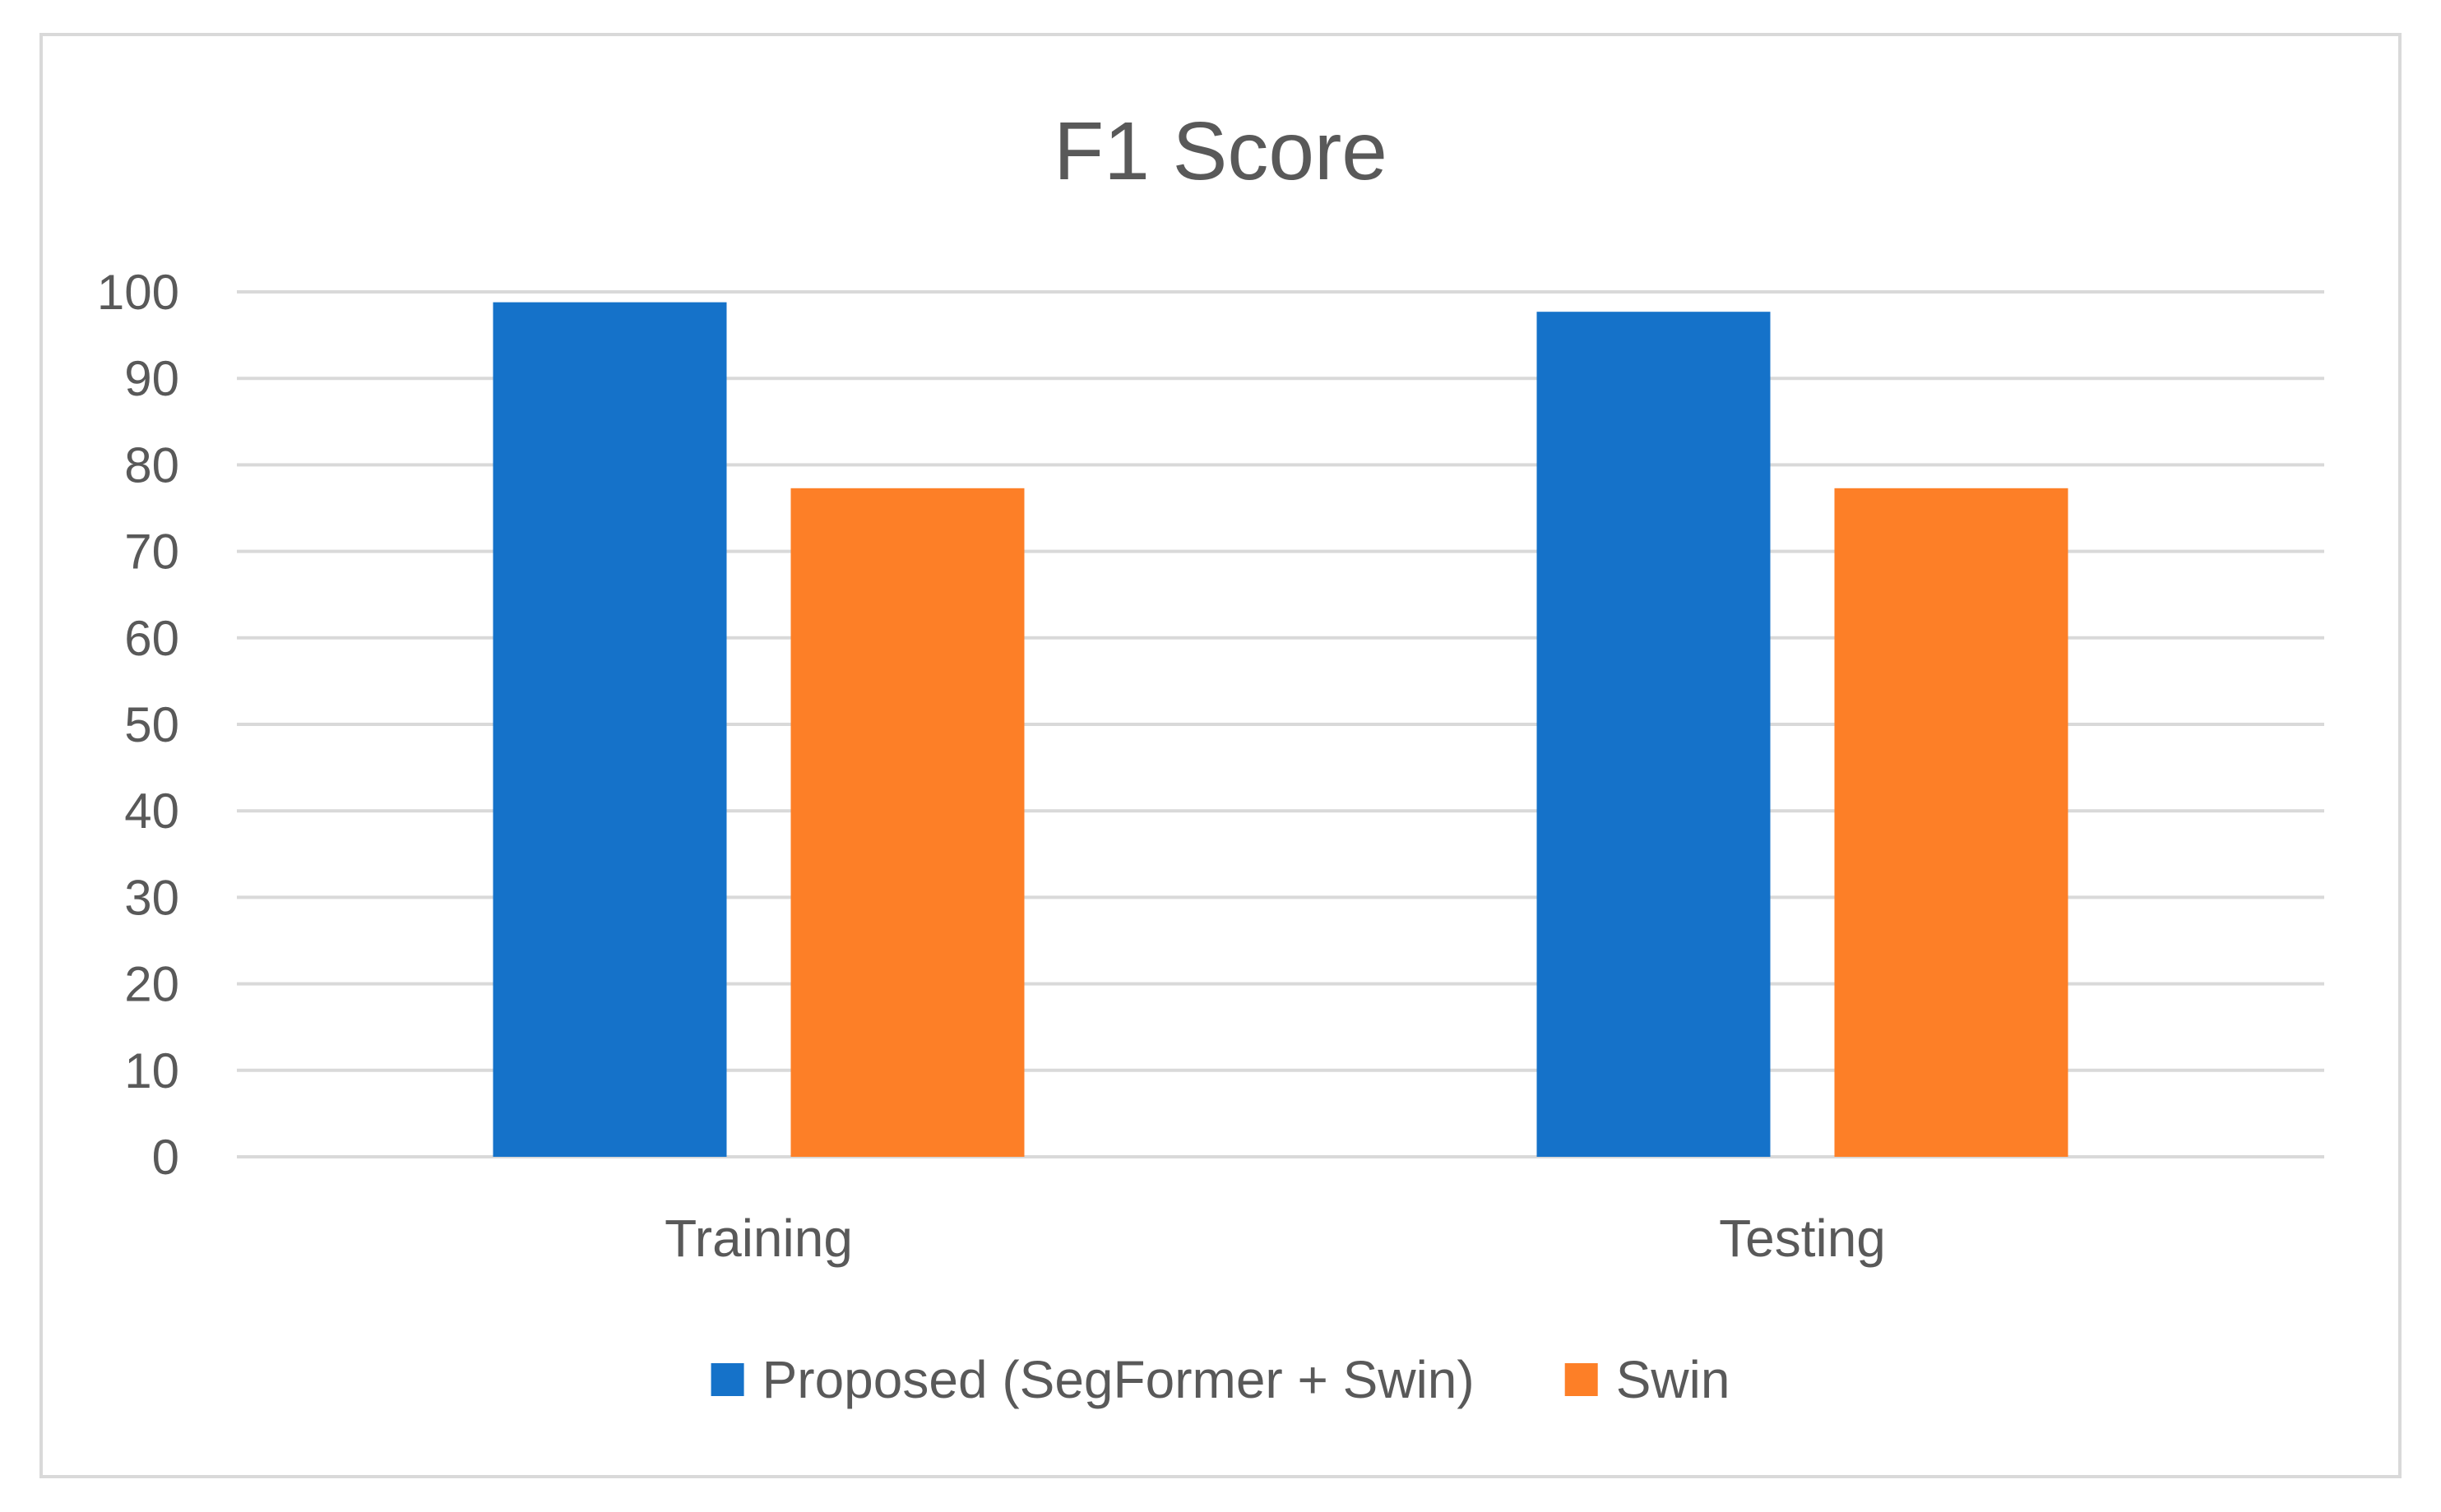  Describe the element at coordinates (151, 724) in the screenshot. I see `y-tick-label-50: 50` at that location.